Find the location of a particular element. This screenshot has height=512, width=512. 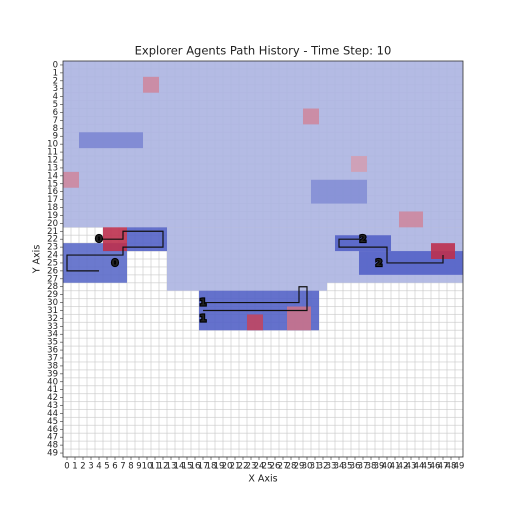

y-tick-label: 32 is located at coordinates (52, 319).